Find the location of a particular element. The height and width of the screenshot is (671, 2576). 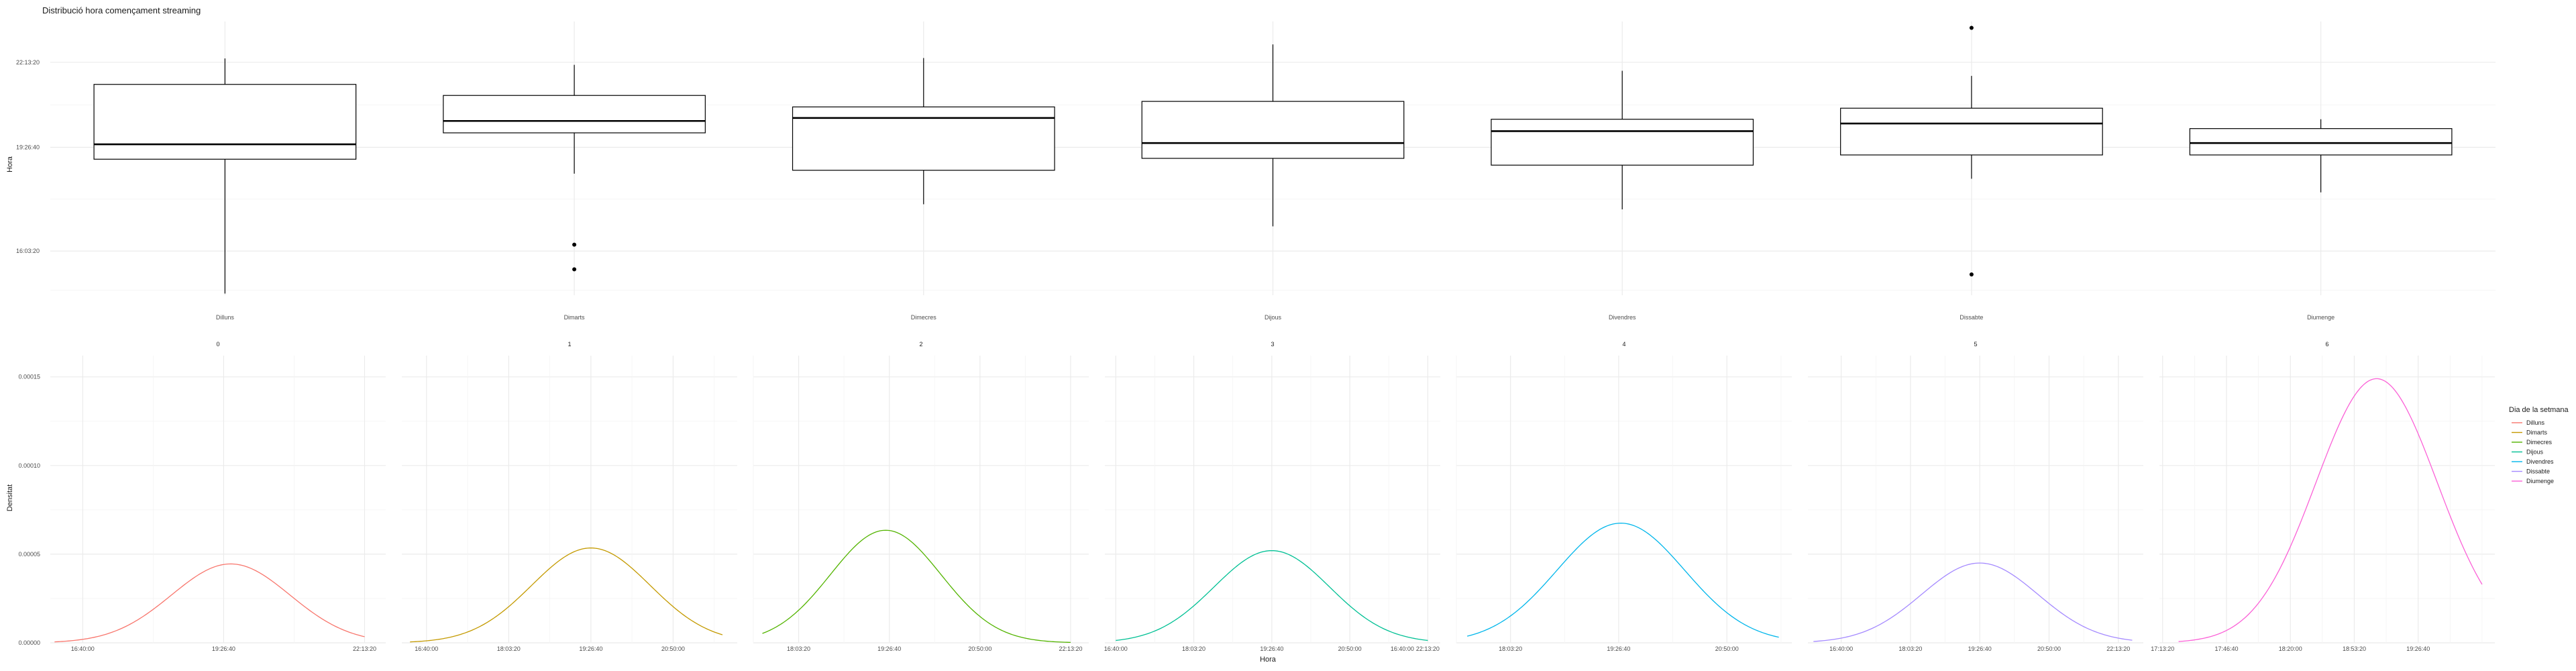

legend-label: Dilluns is located at coordinates (2535, 423).